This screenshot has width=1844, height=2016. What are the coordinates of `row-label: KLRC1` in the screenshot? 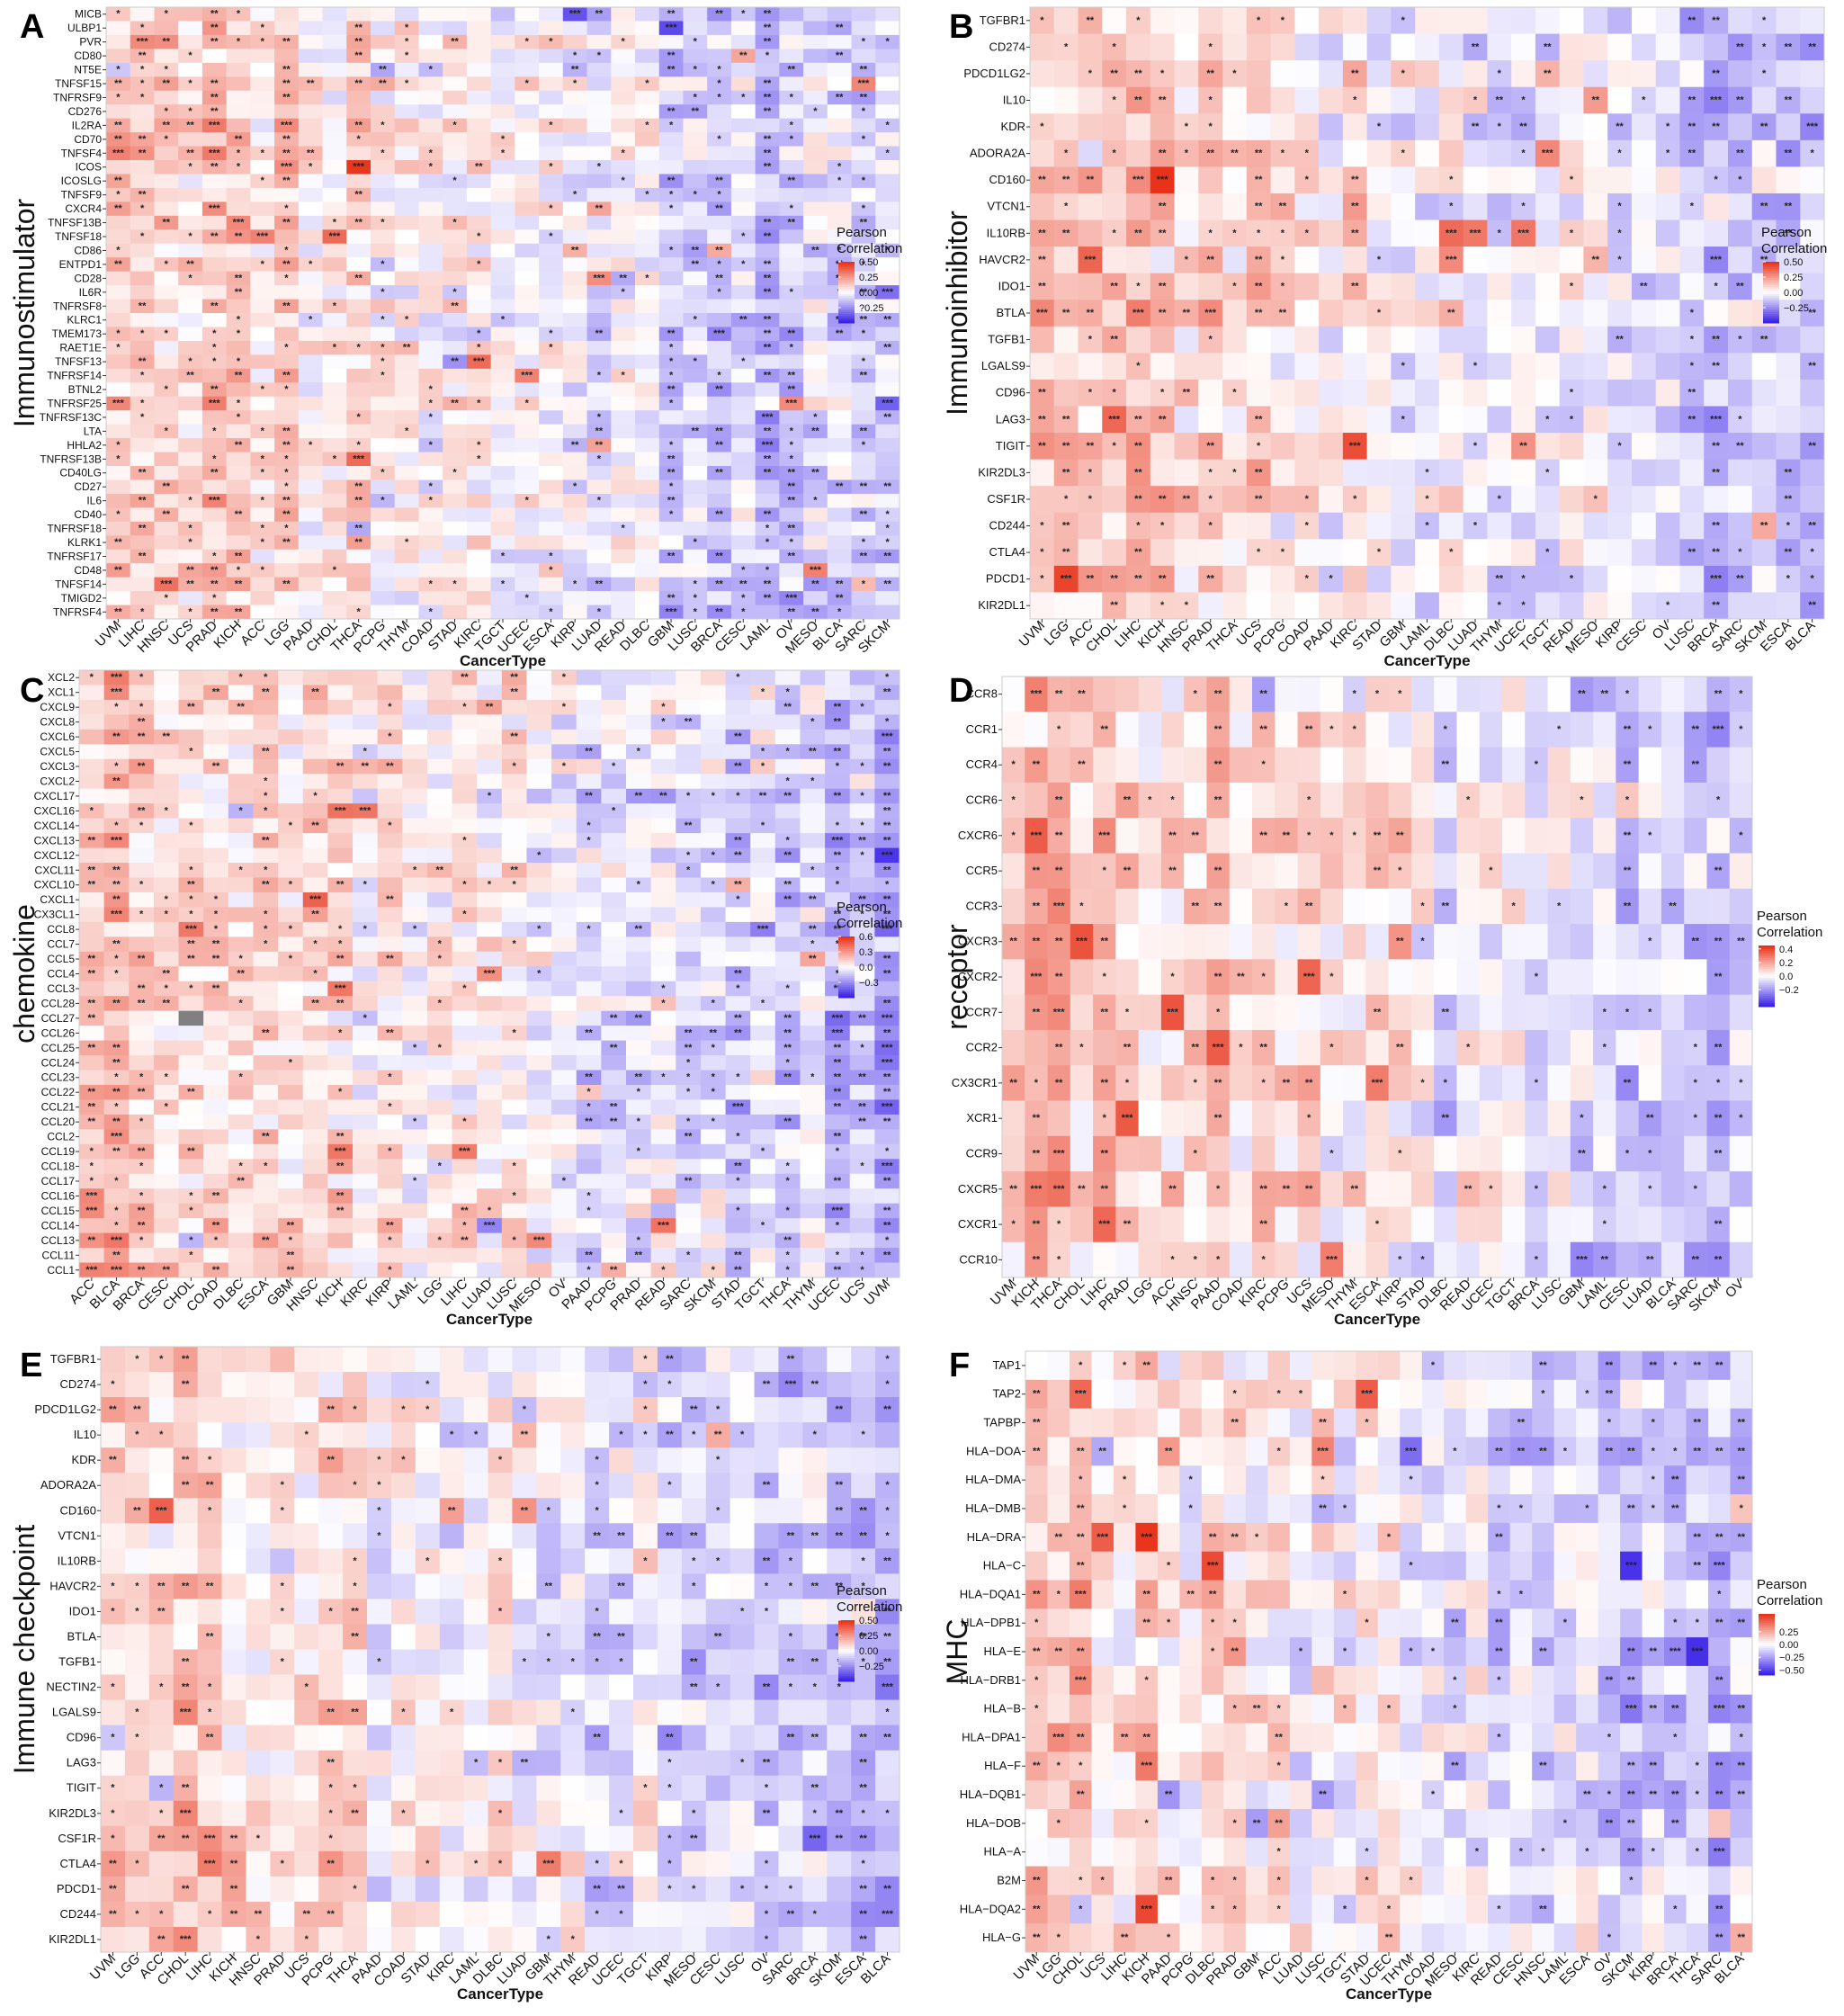 It's located at (84, 320).